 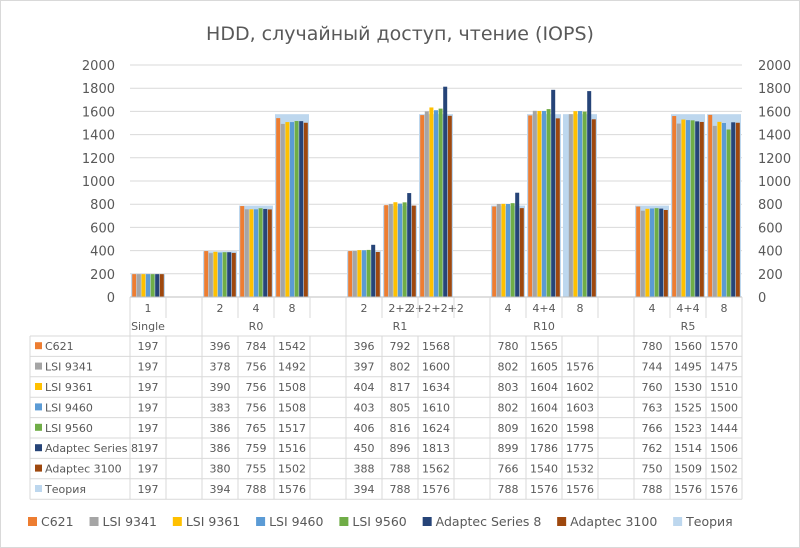 I want to click on table-cell: 1525, so click(x=688, y=407).